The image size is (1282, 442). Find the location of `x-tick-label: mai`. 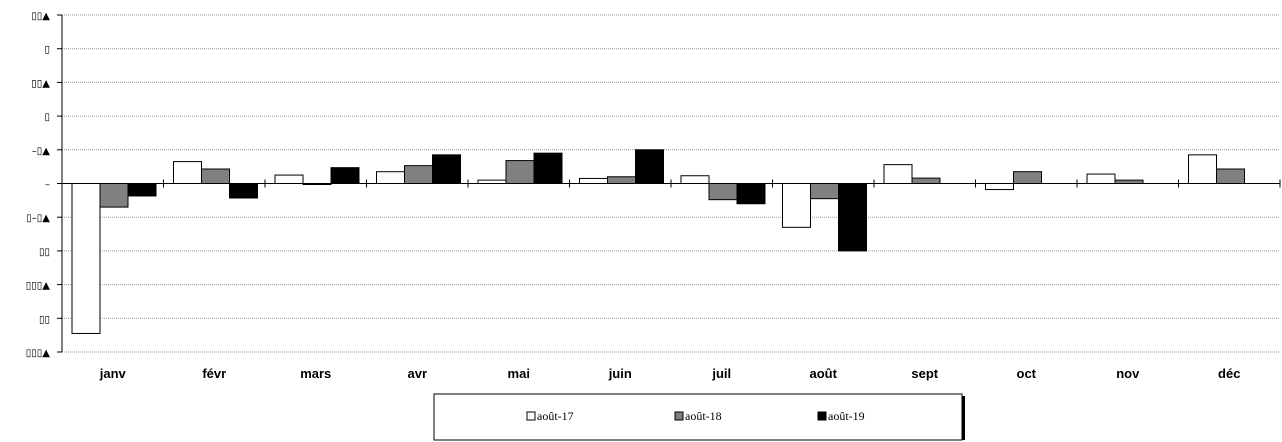

x-tick-label: mai is located at coordinates (519, 373).